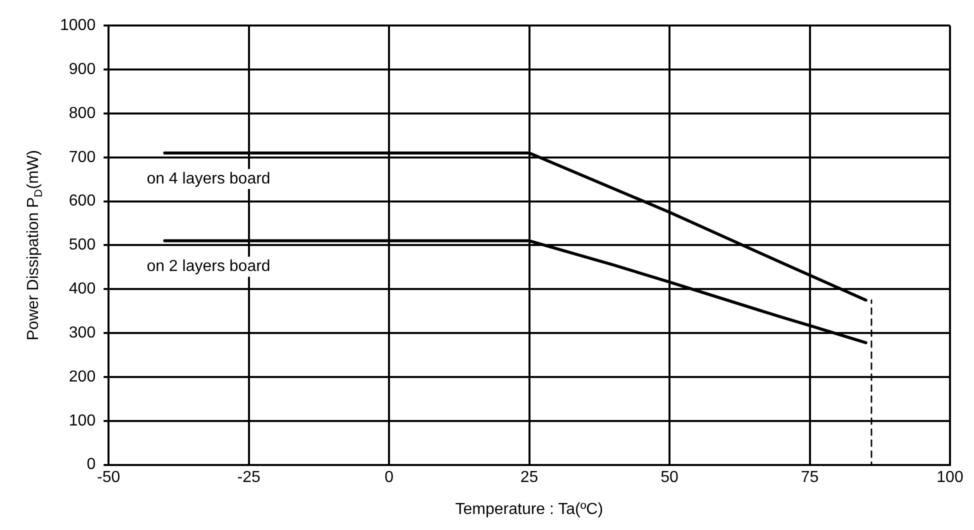  I want to click on series-label: on 2 layers board, so click(208, 267).